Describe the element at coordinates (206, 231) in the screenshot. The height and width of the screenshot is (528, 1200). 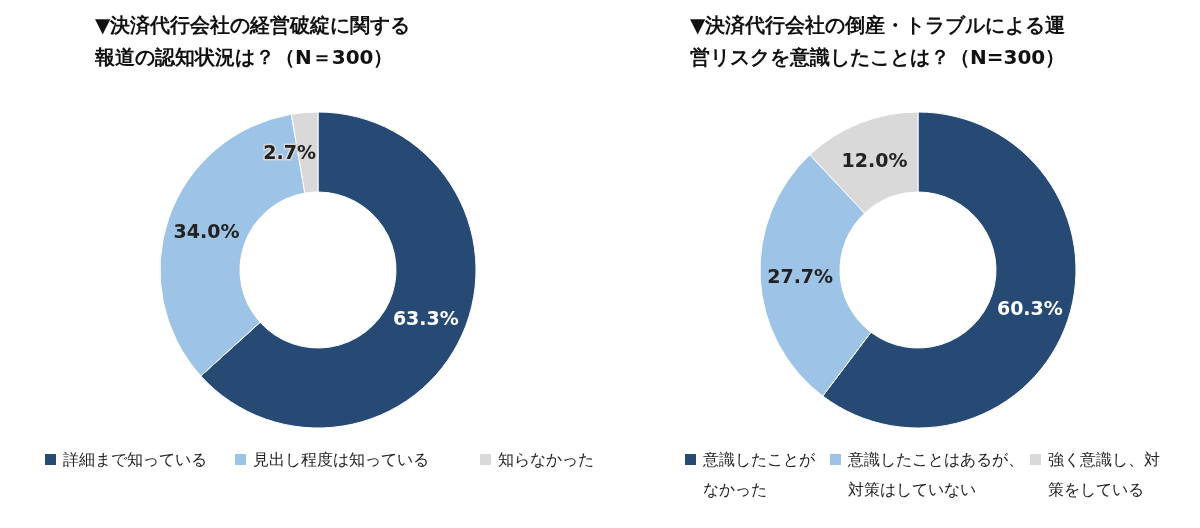
I see `data-label: 34.0%` at that location.